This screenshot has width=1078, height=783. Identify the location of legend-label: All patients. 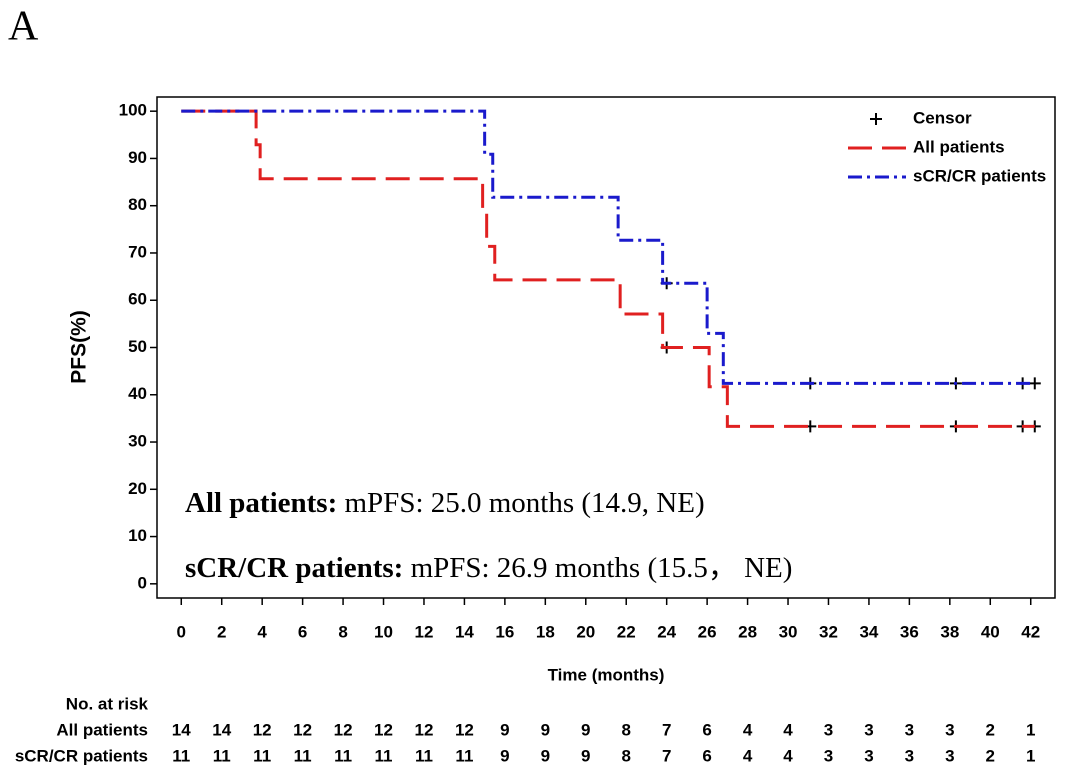
(959, 146).